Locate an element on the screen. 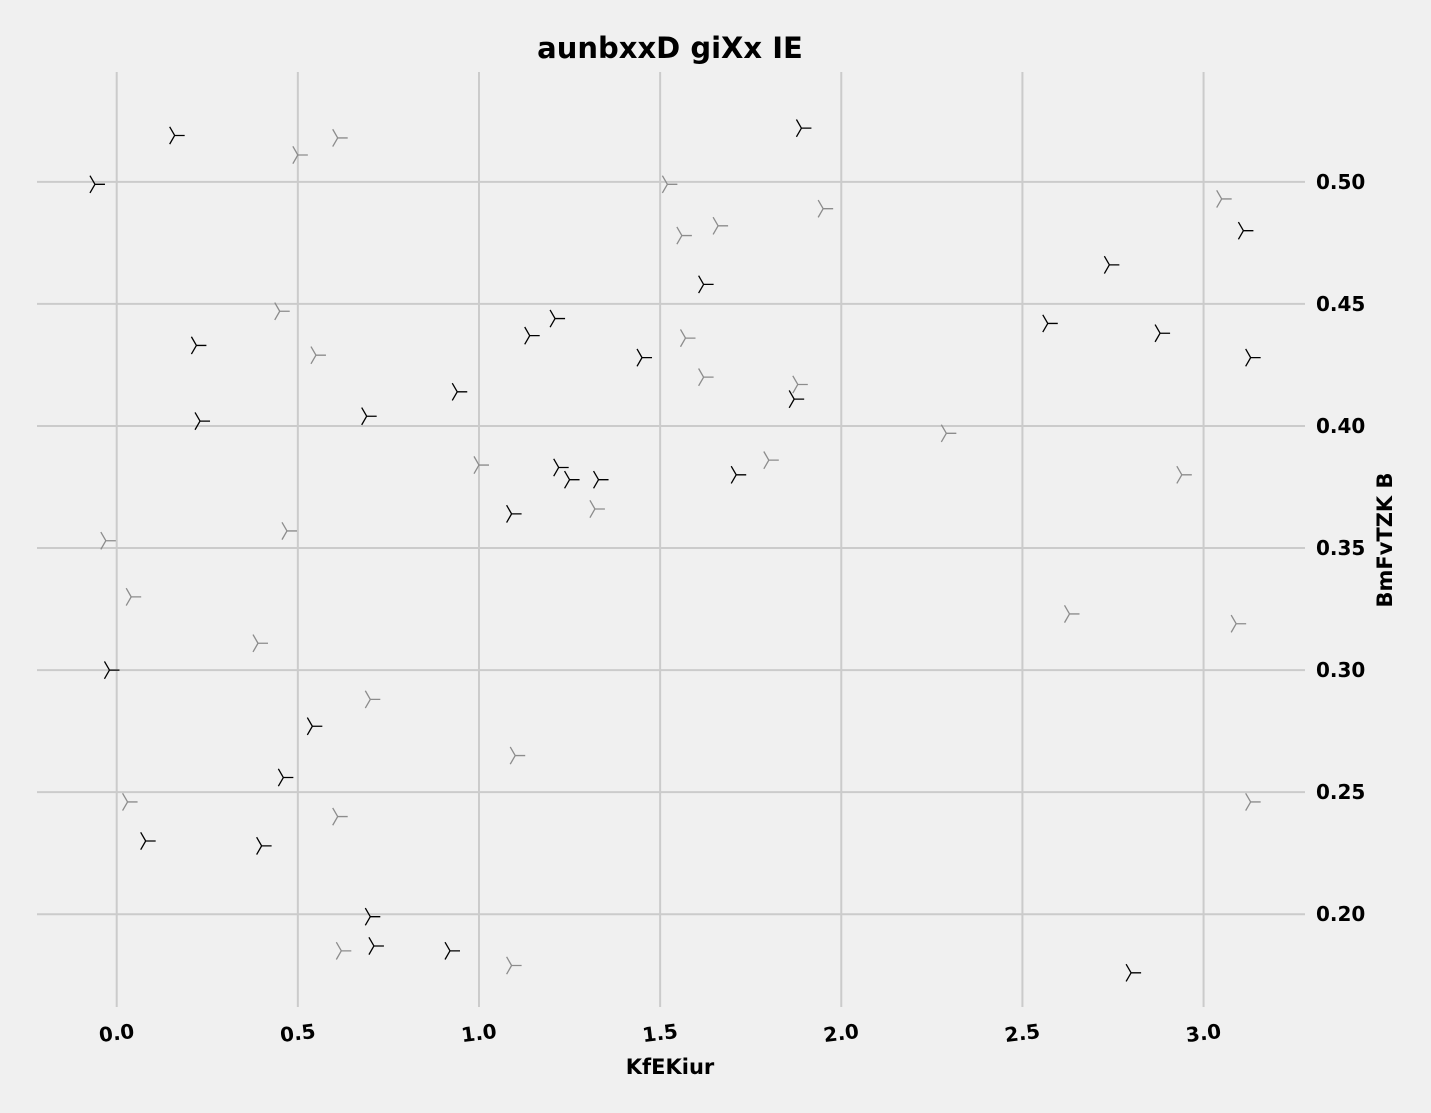  x-axis-label: KfEKiur is located at coordinates (670, 1067).